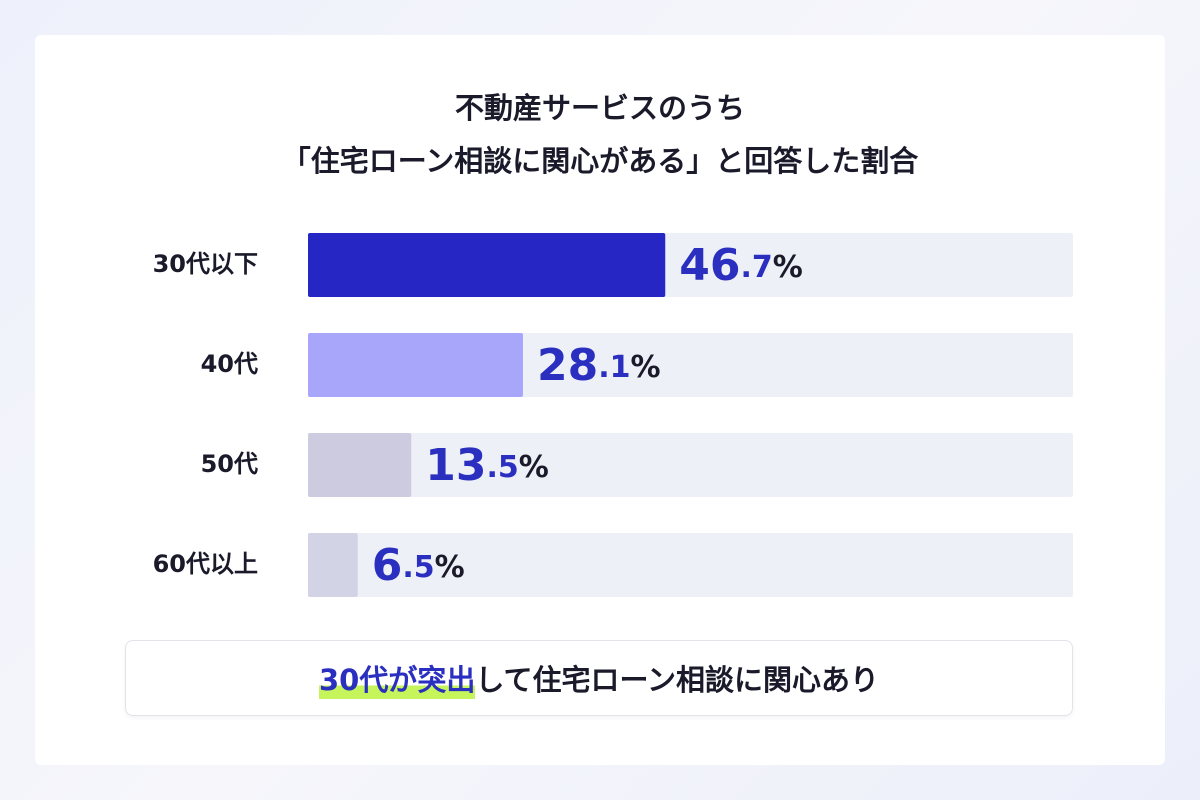 This screenshot has height=800, width=1200. Describe the element at coordinates (205, 264) in the screenshot. I see `y-tick-label: 30代以下` at that location.